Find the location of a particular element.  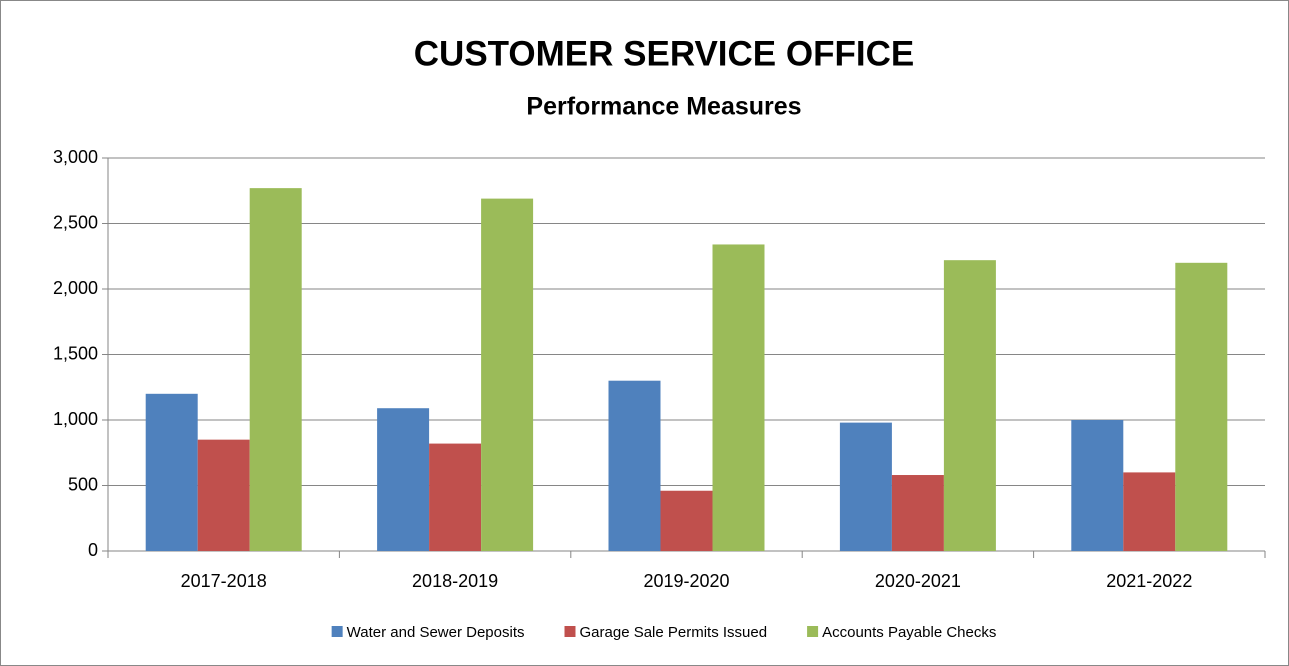

y-tick-label: 1,500 is located at coordinates (75, 353).